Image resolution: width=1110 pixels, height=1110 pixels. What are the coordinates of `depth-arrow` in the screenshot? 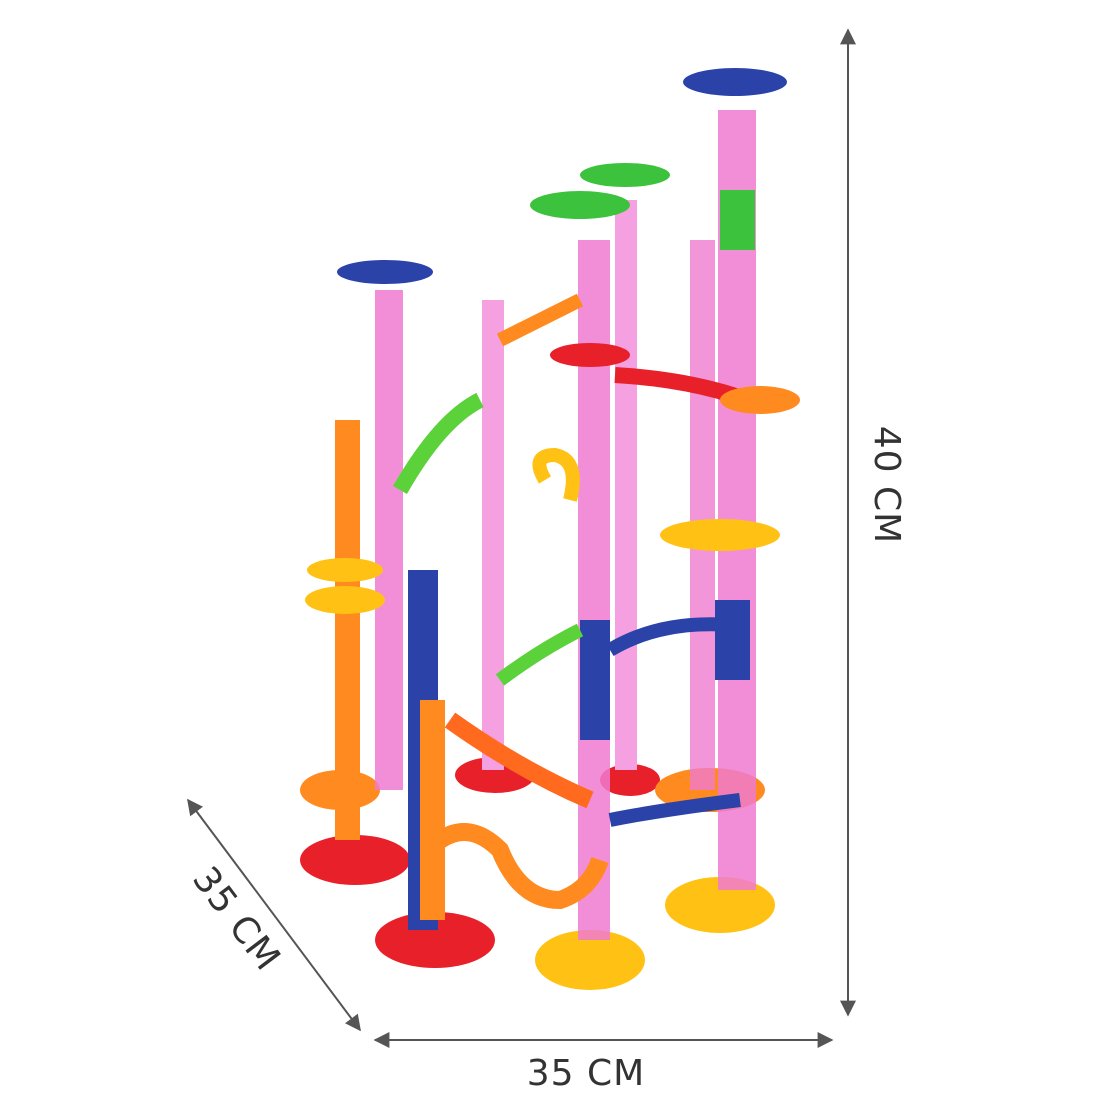 It's located at (274, 915).